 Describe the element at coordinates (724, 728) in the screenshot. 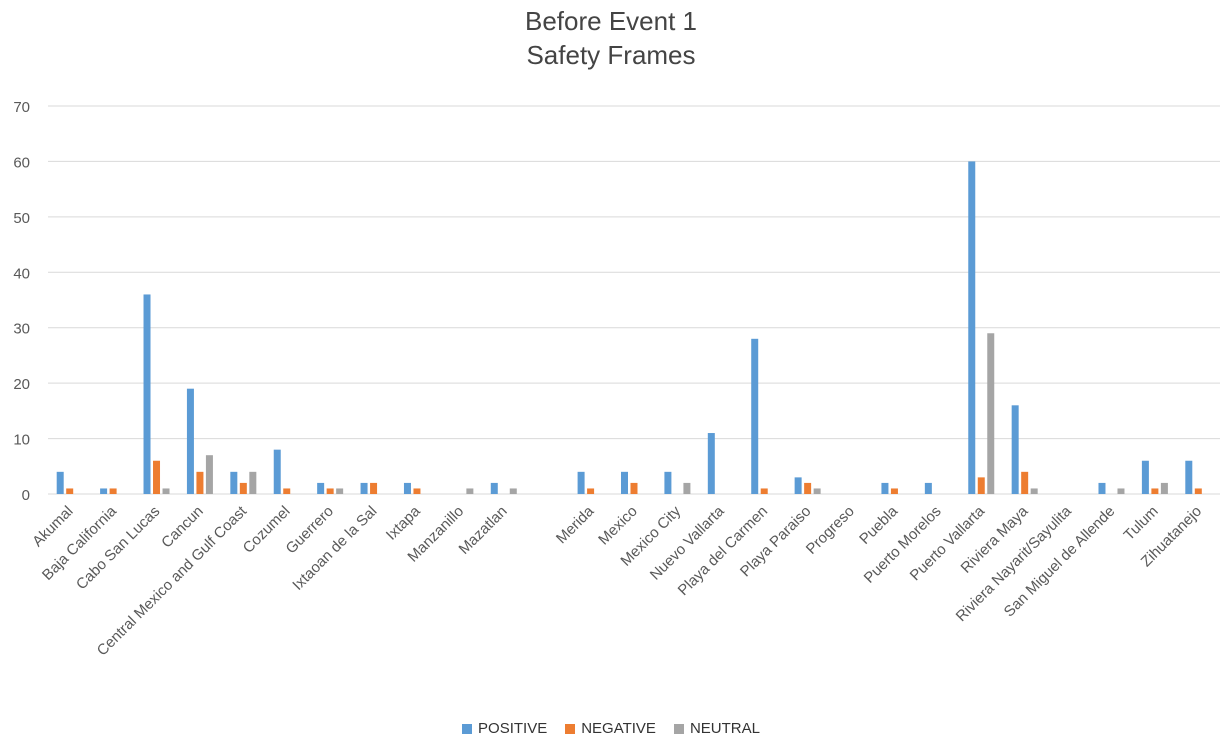

I see `legend-label-neutral: NEUTRAL` at that location.